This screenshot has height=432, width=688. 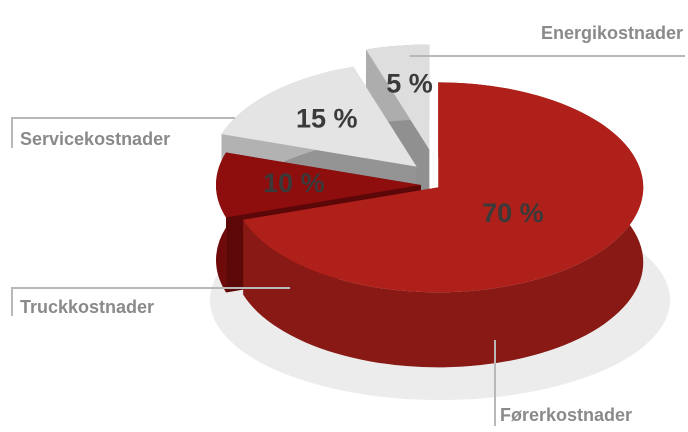 I want to click on value-label: 70 %, so click(x=513, y=213).